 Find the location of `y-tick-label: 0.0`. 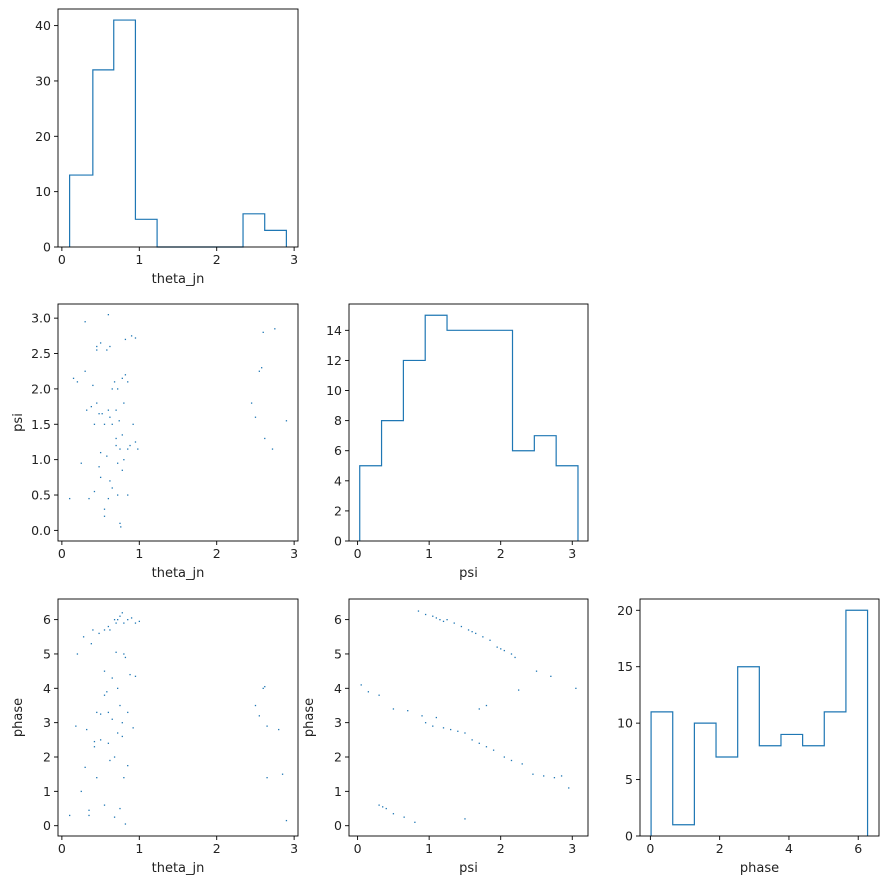

y-tick-label: 0.0 is located at coordinates (41, 530).